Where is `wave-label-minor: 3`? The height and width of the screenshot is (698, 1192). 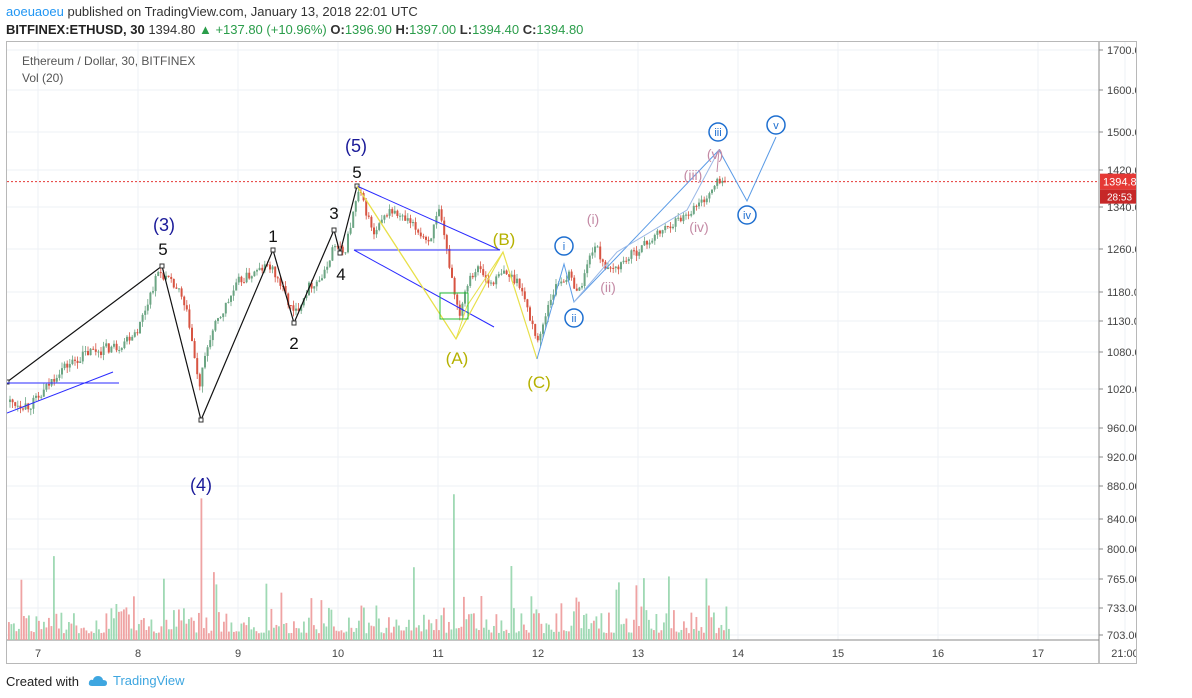
wave-label-minor: 3 is located at coordinates (333, 213).